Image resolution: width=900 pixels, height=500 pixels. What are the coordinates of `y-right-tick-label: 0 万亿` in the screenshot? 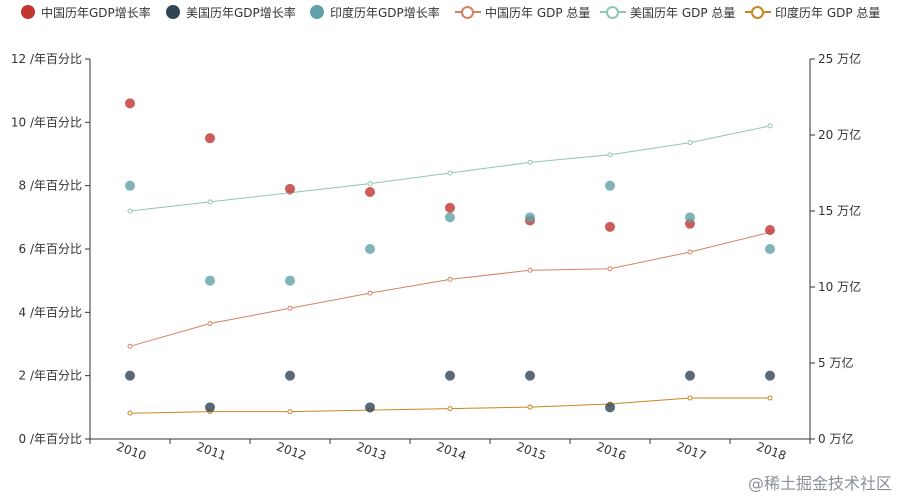 It's located at (835, 438).